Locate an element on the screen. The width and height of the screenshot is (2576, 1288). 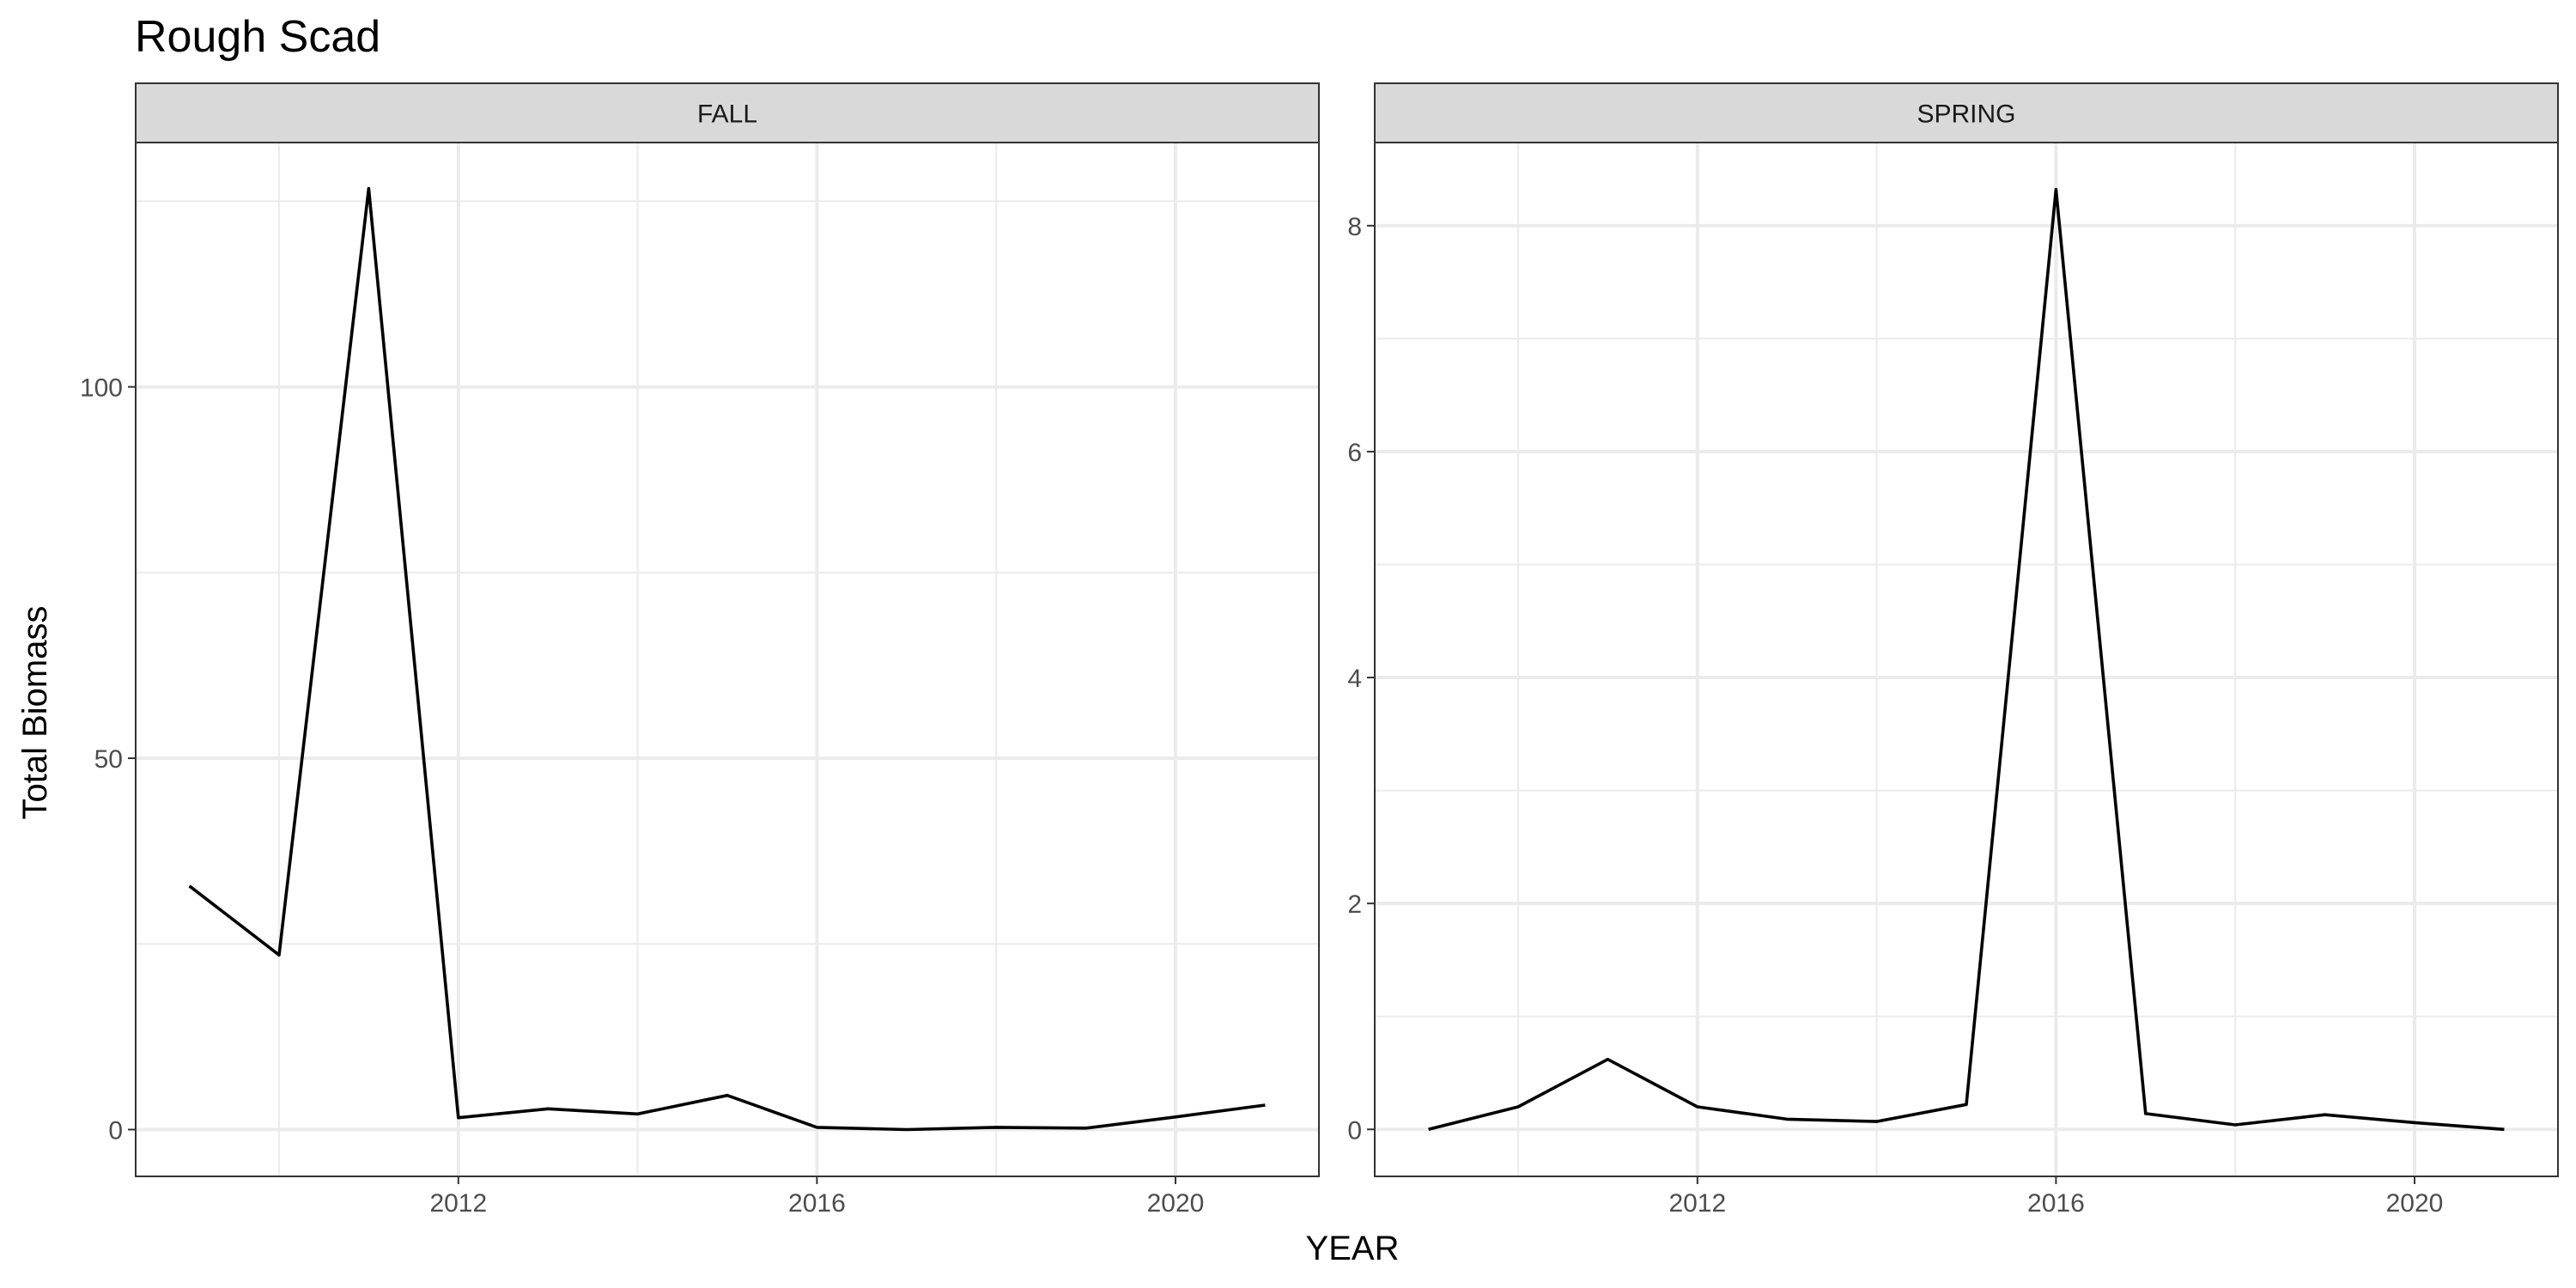
y-tick-label: 6 is located at coordinates (1354, 453).